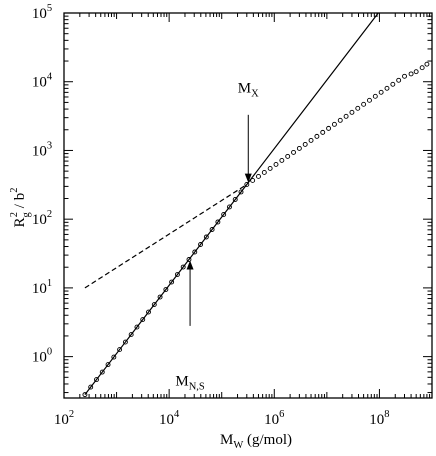 This screenshot has width=436, height=456. I want to click on annotations: MX MN,S, so click(217, 236).